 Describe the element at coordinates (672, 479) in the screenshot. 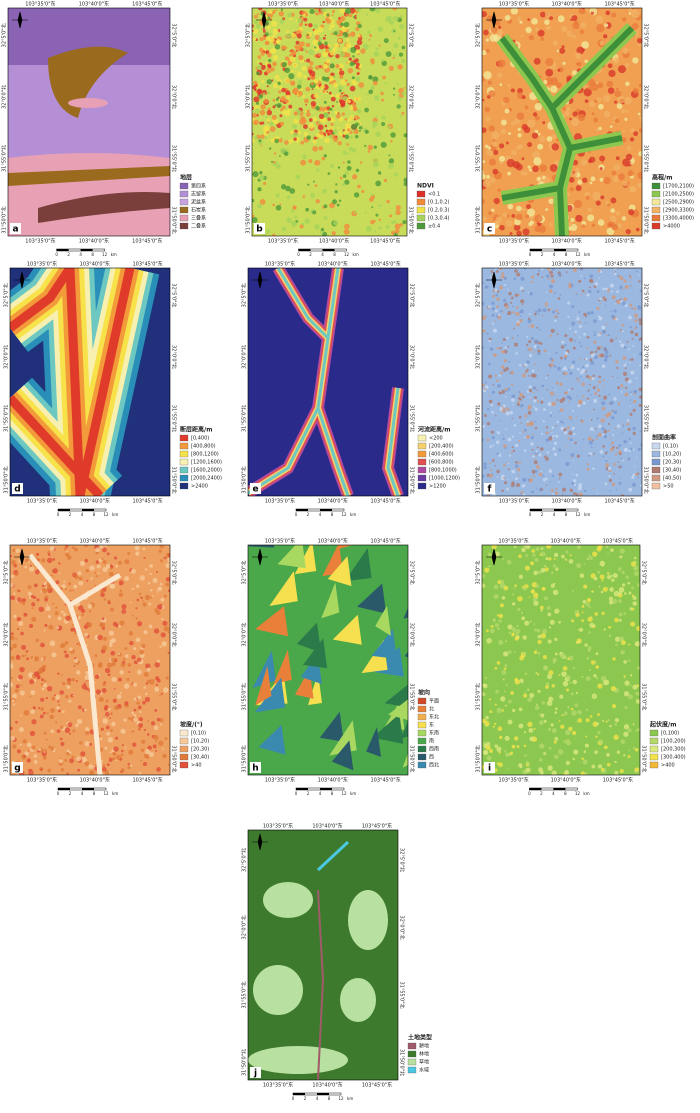

I see `legend-label: [40,50)` at that location.